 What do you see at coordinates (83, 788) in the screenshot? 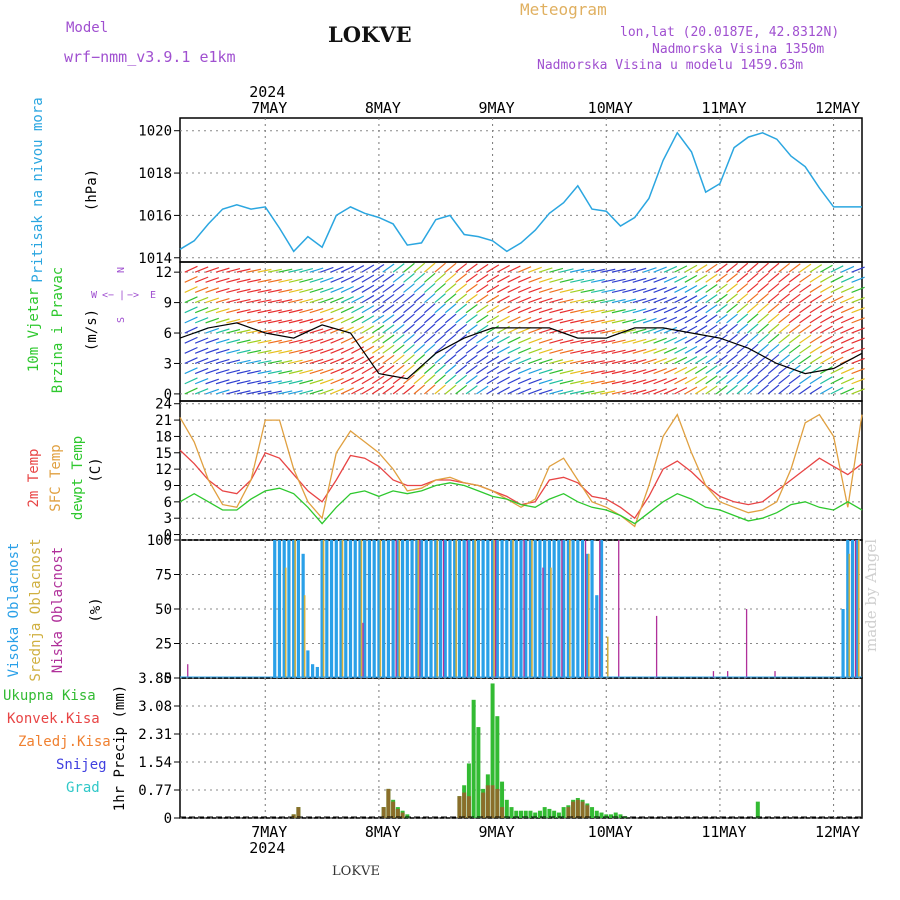
I see `precip-legend-4: Grad` at bounding box center [83, 788].